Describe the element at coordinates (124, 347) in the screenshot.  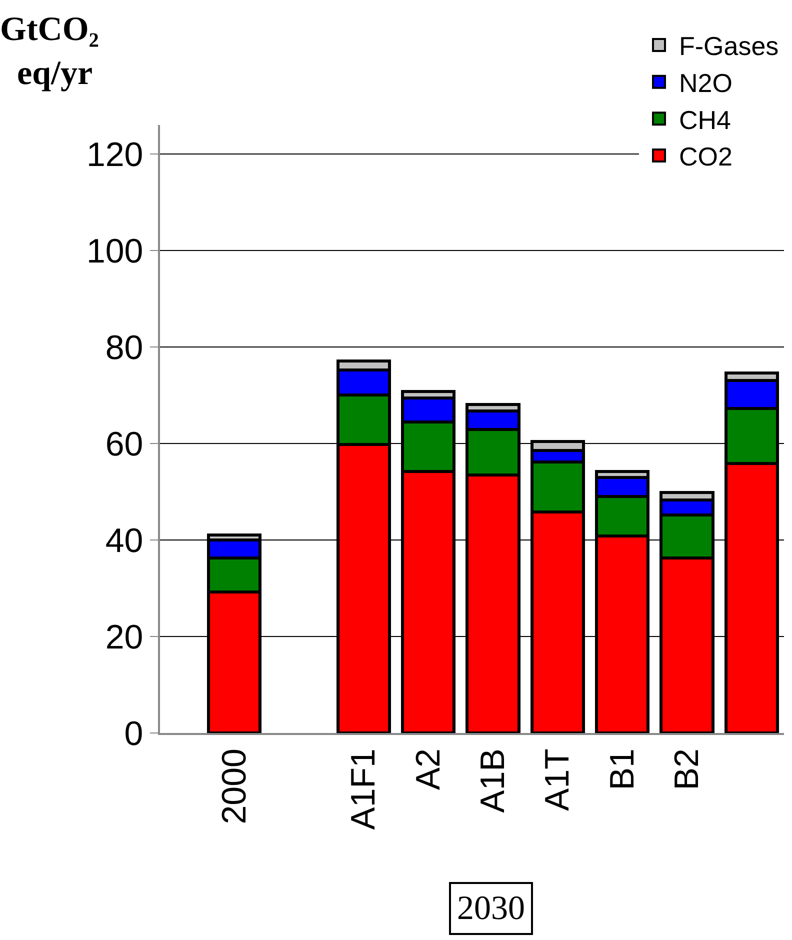
I see `y-tick-label: 80` at that location.